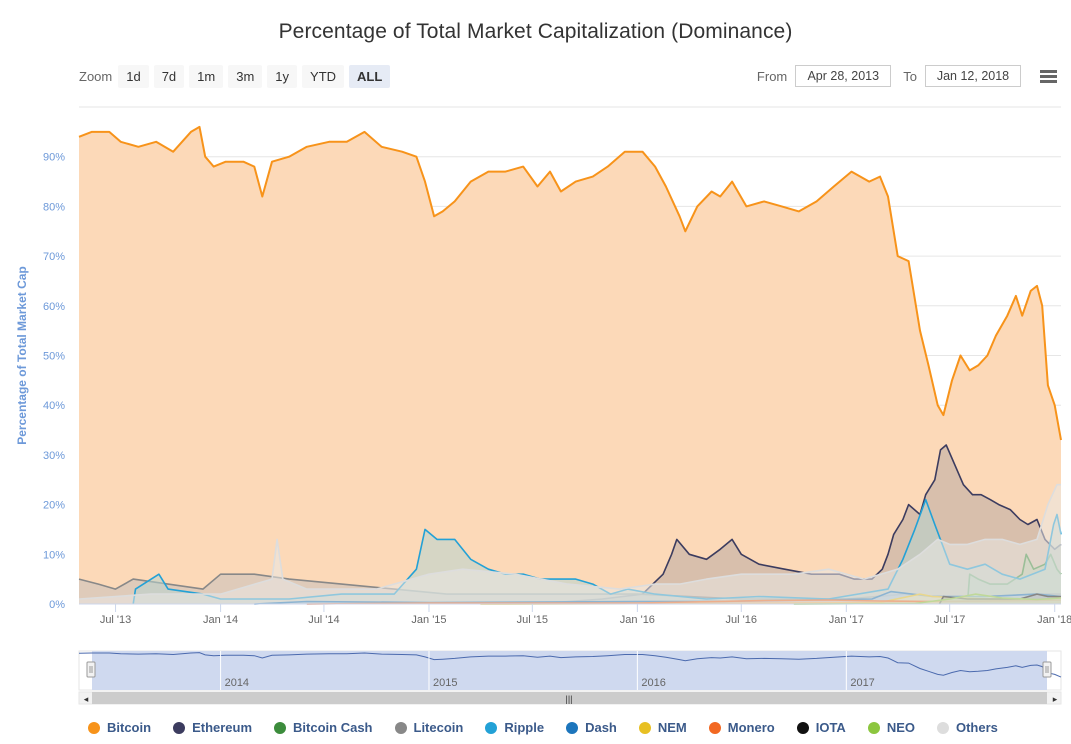  I want to click on x-tick-label: Jul '16, so click(741, 620).